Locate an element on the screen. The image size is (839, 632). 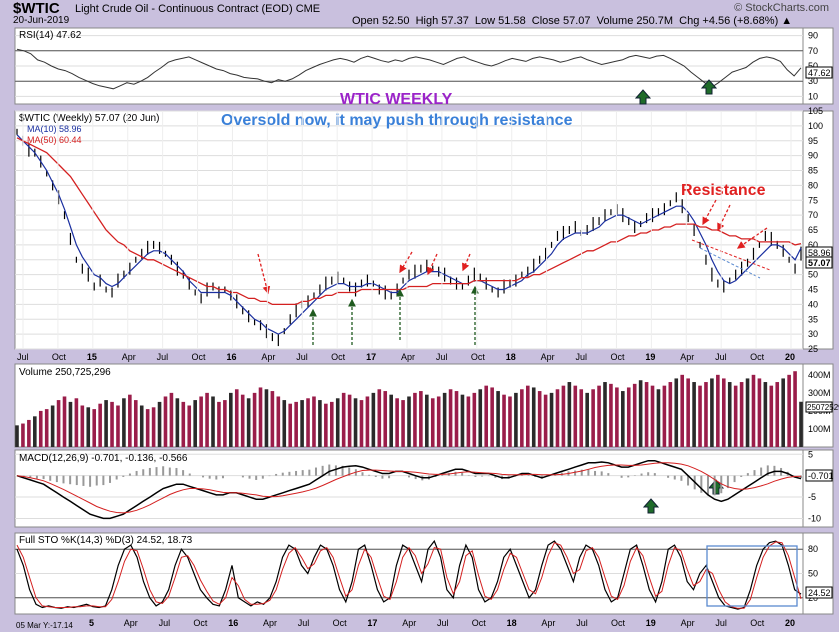
price-tick-85: 85 is located at coordinates (813, 171).